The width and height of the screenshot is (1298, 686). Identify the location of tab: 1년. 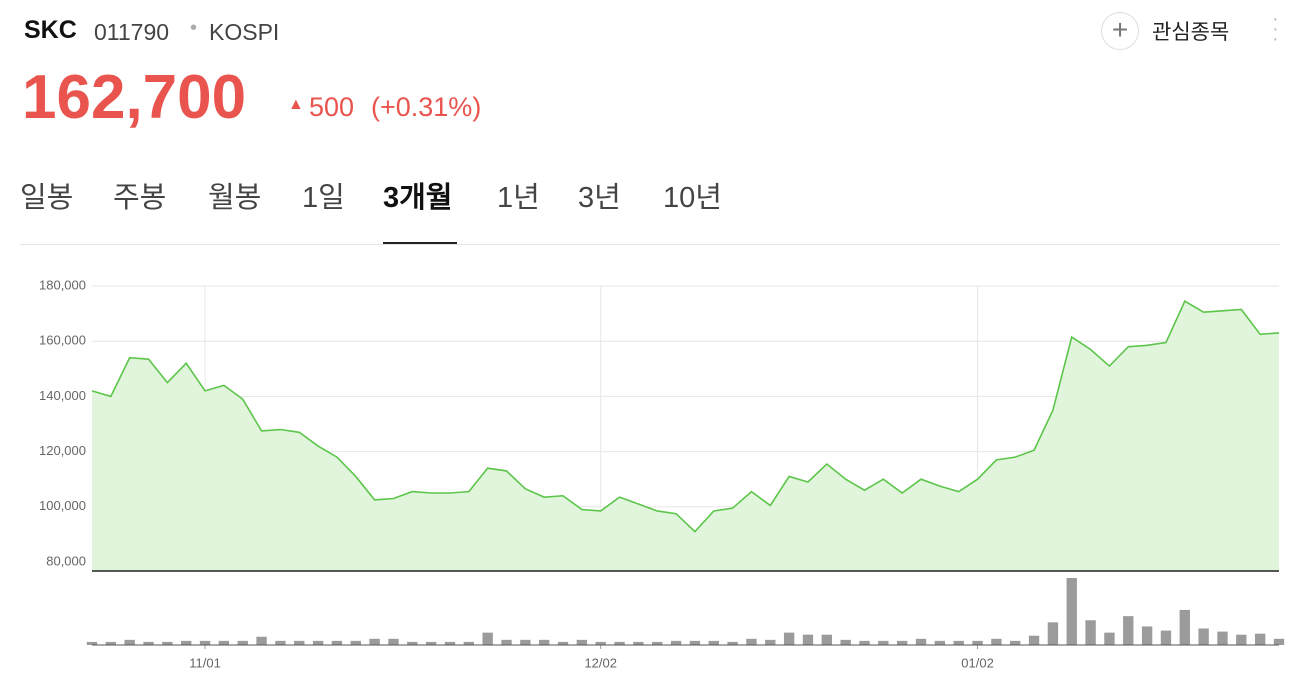
(518, 198).